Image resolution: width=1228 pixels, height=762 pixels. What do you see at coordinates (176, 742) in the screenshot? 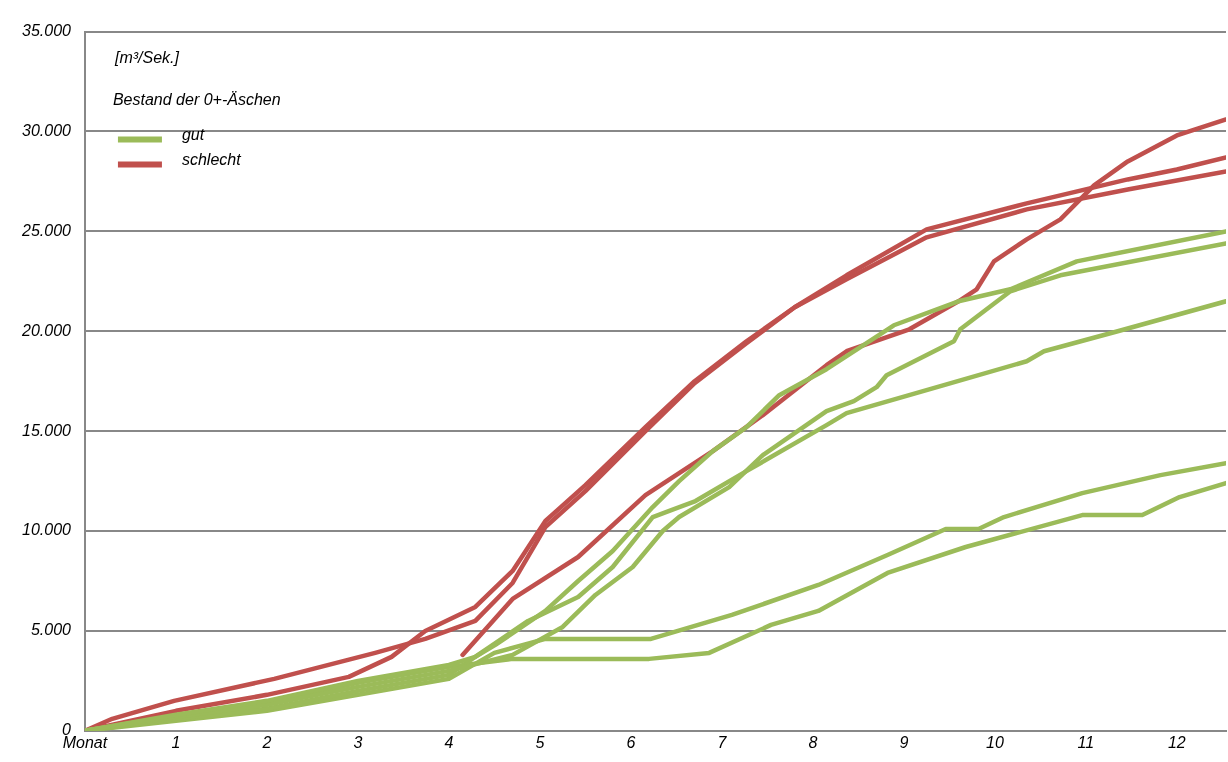
I see `x-tick-label: 1` at bounding box center [176, 742].